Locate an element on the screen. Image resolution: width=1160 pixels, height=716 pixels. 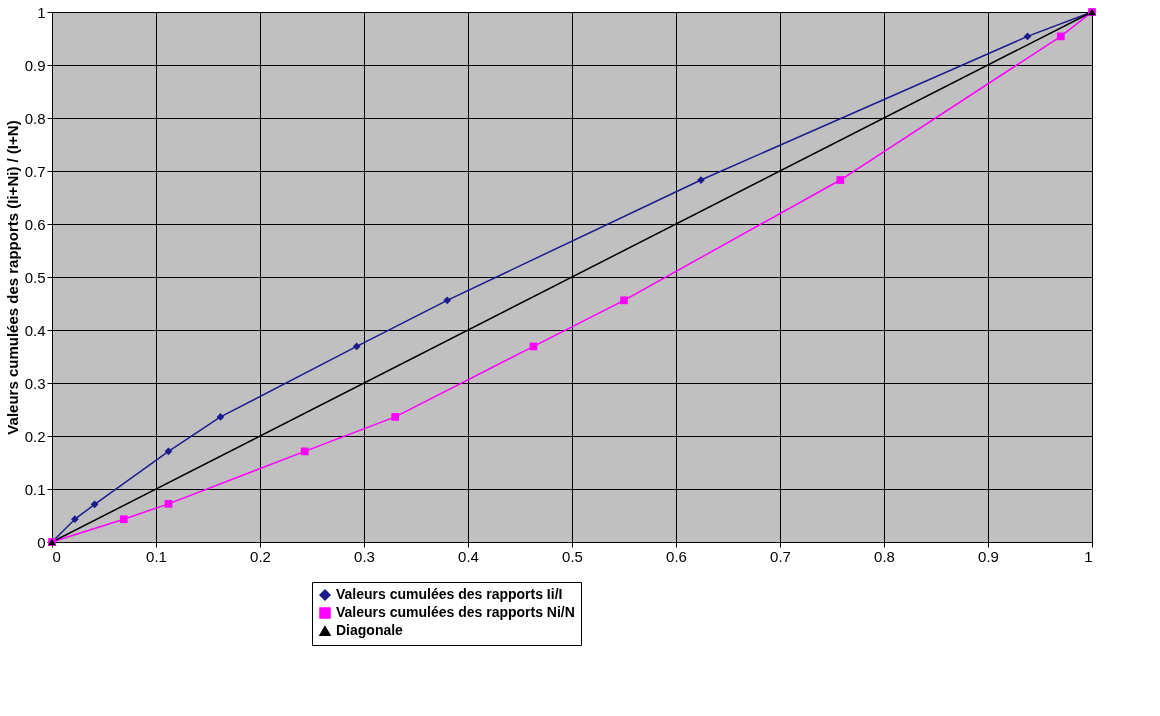
y-tick-label: 1 is located at coordinates (41, 12).